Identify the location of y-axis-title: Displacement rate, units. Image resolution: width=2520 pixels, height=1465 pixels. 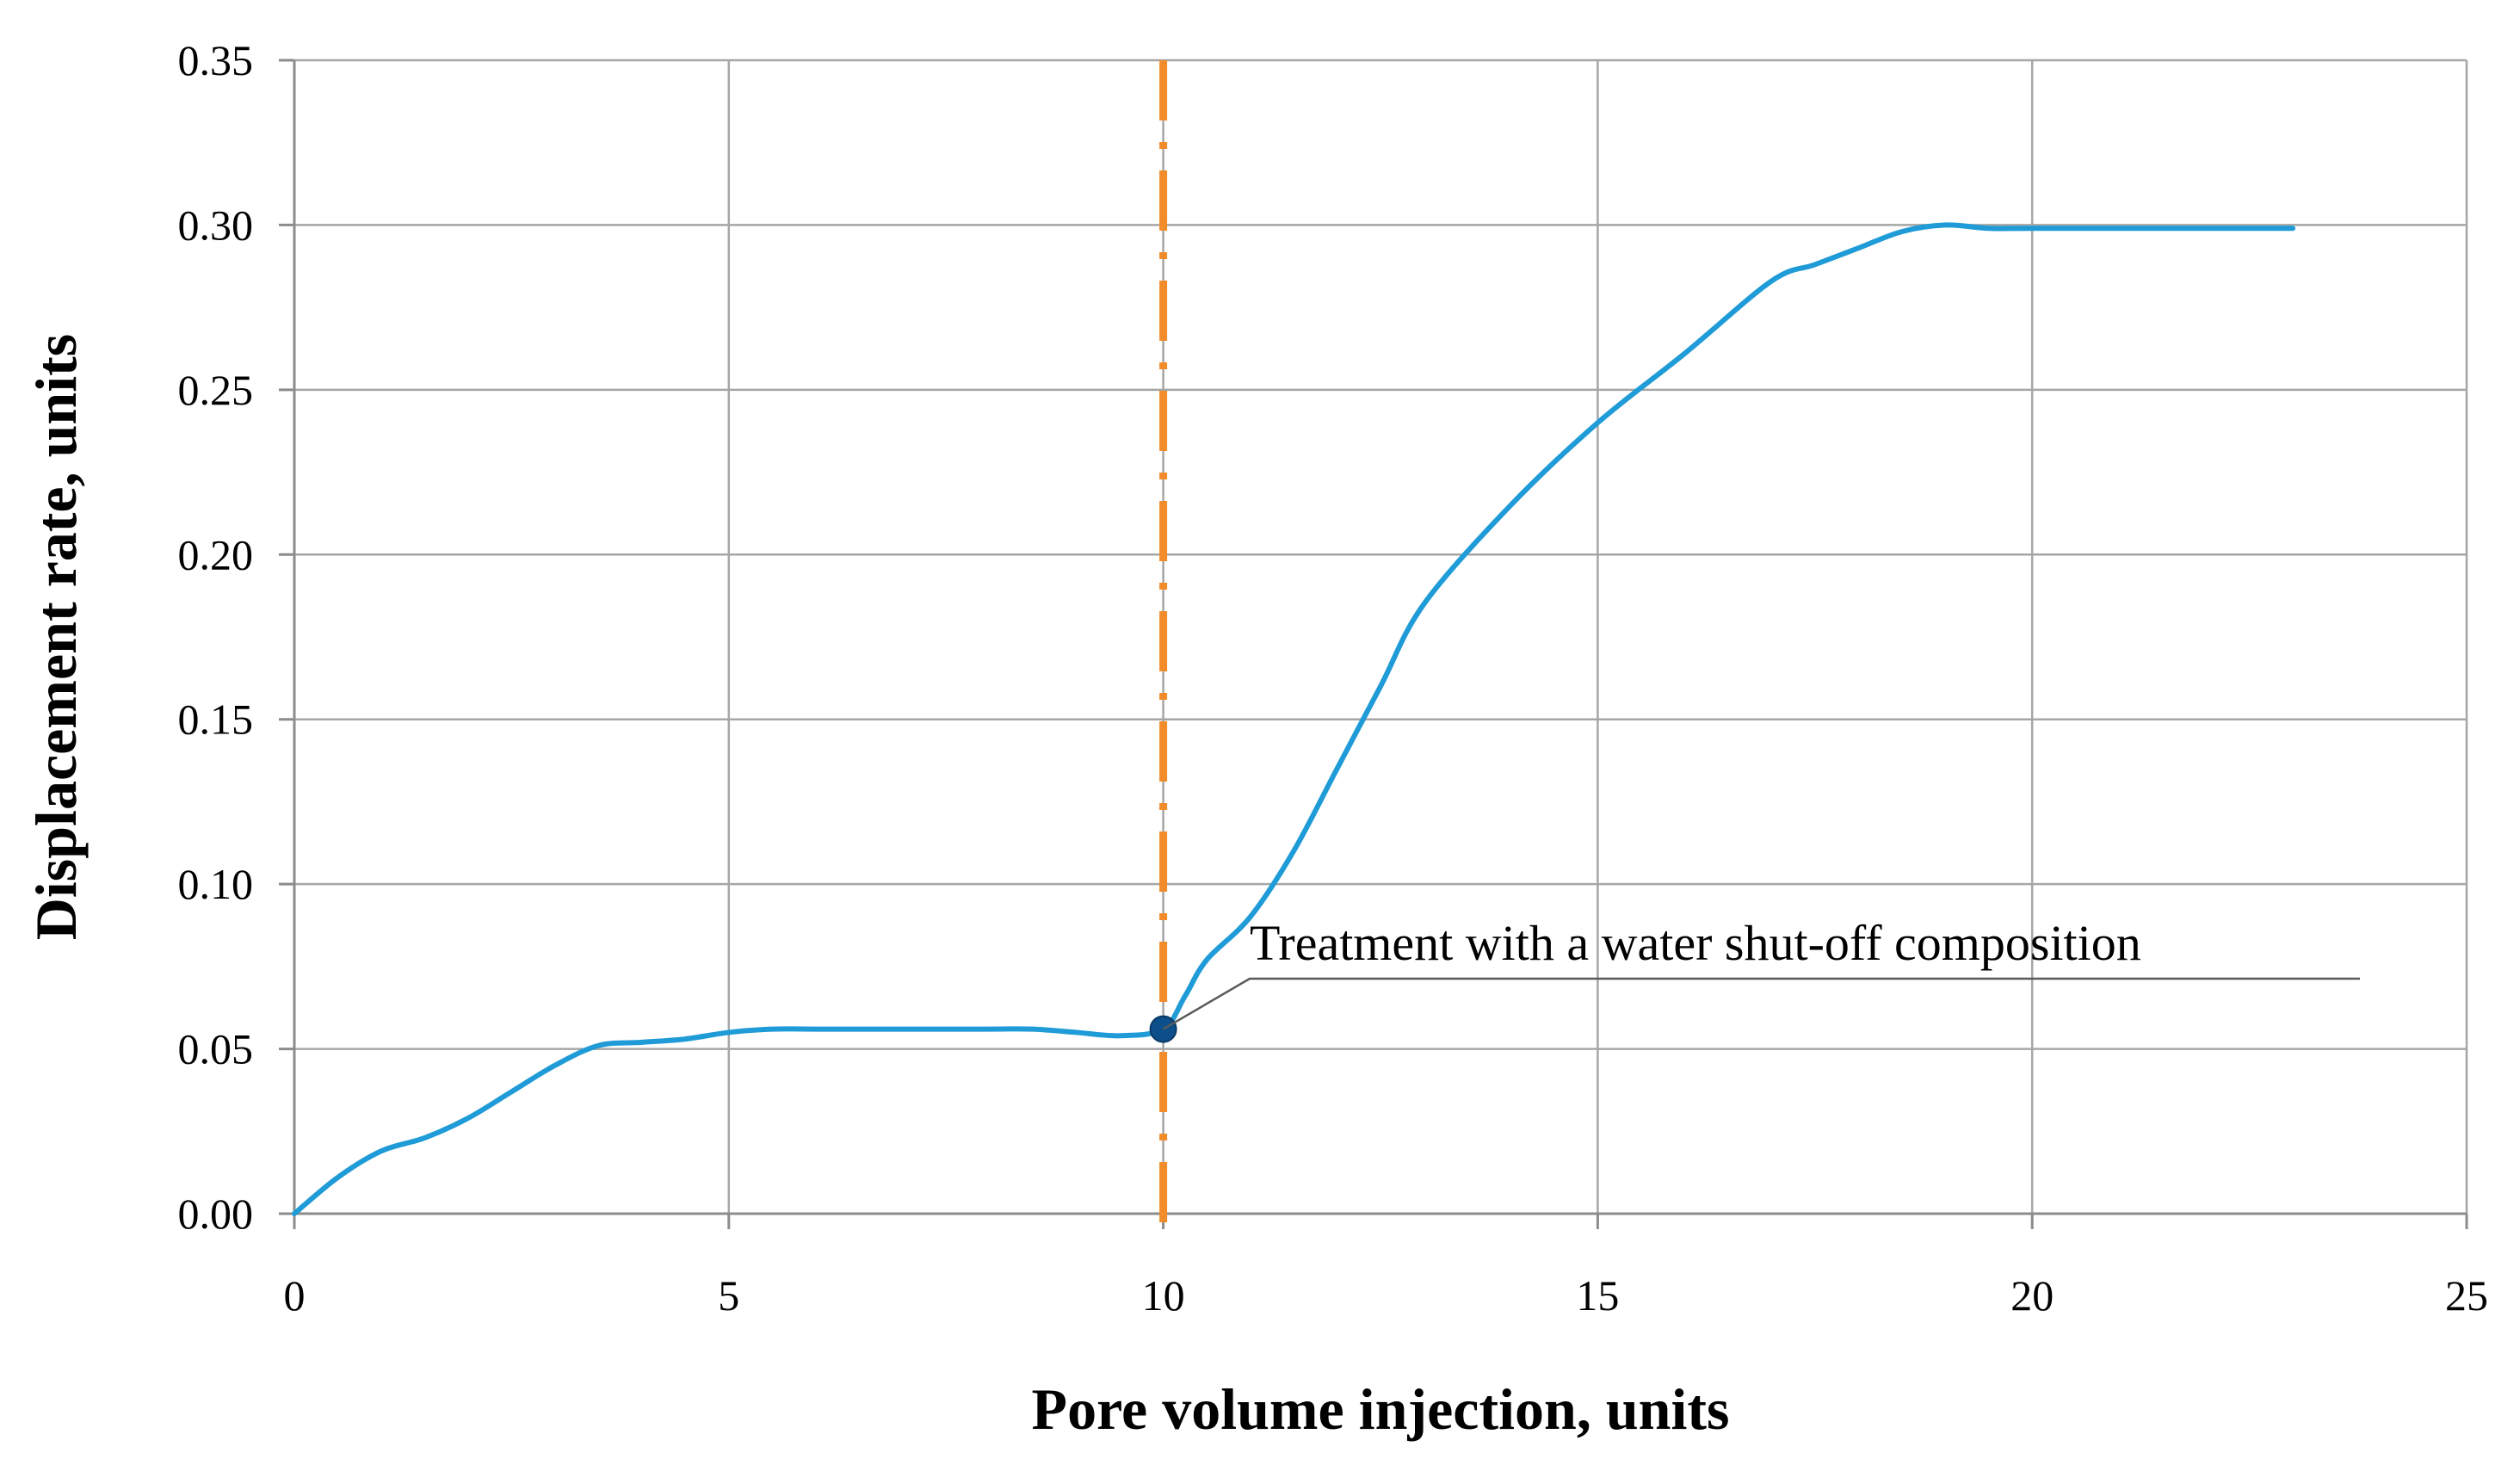
(56, 637).